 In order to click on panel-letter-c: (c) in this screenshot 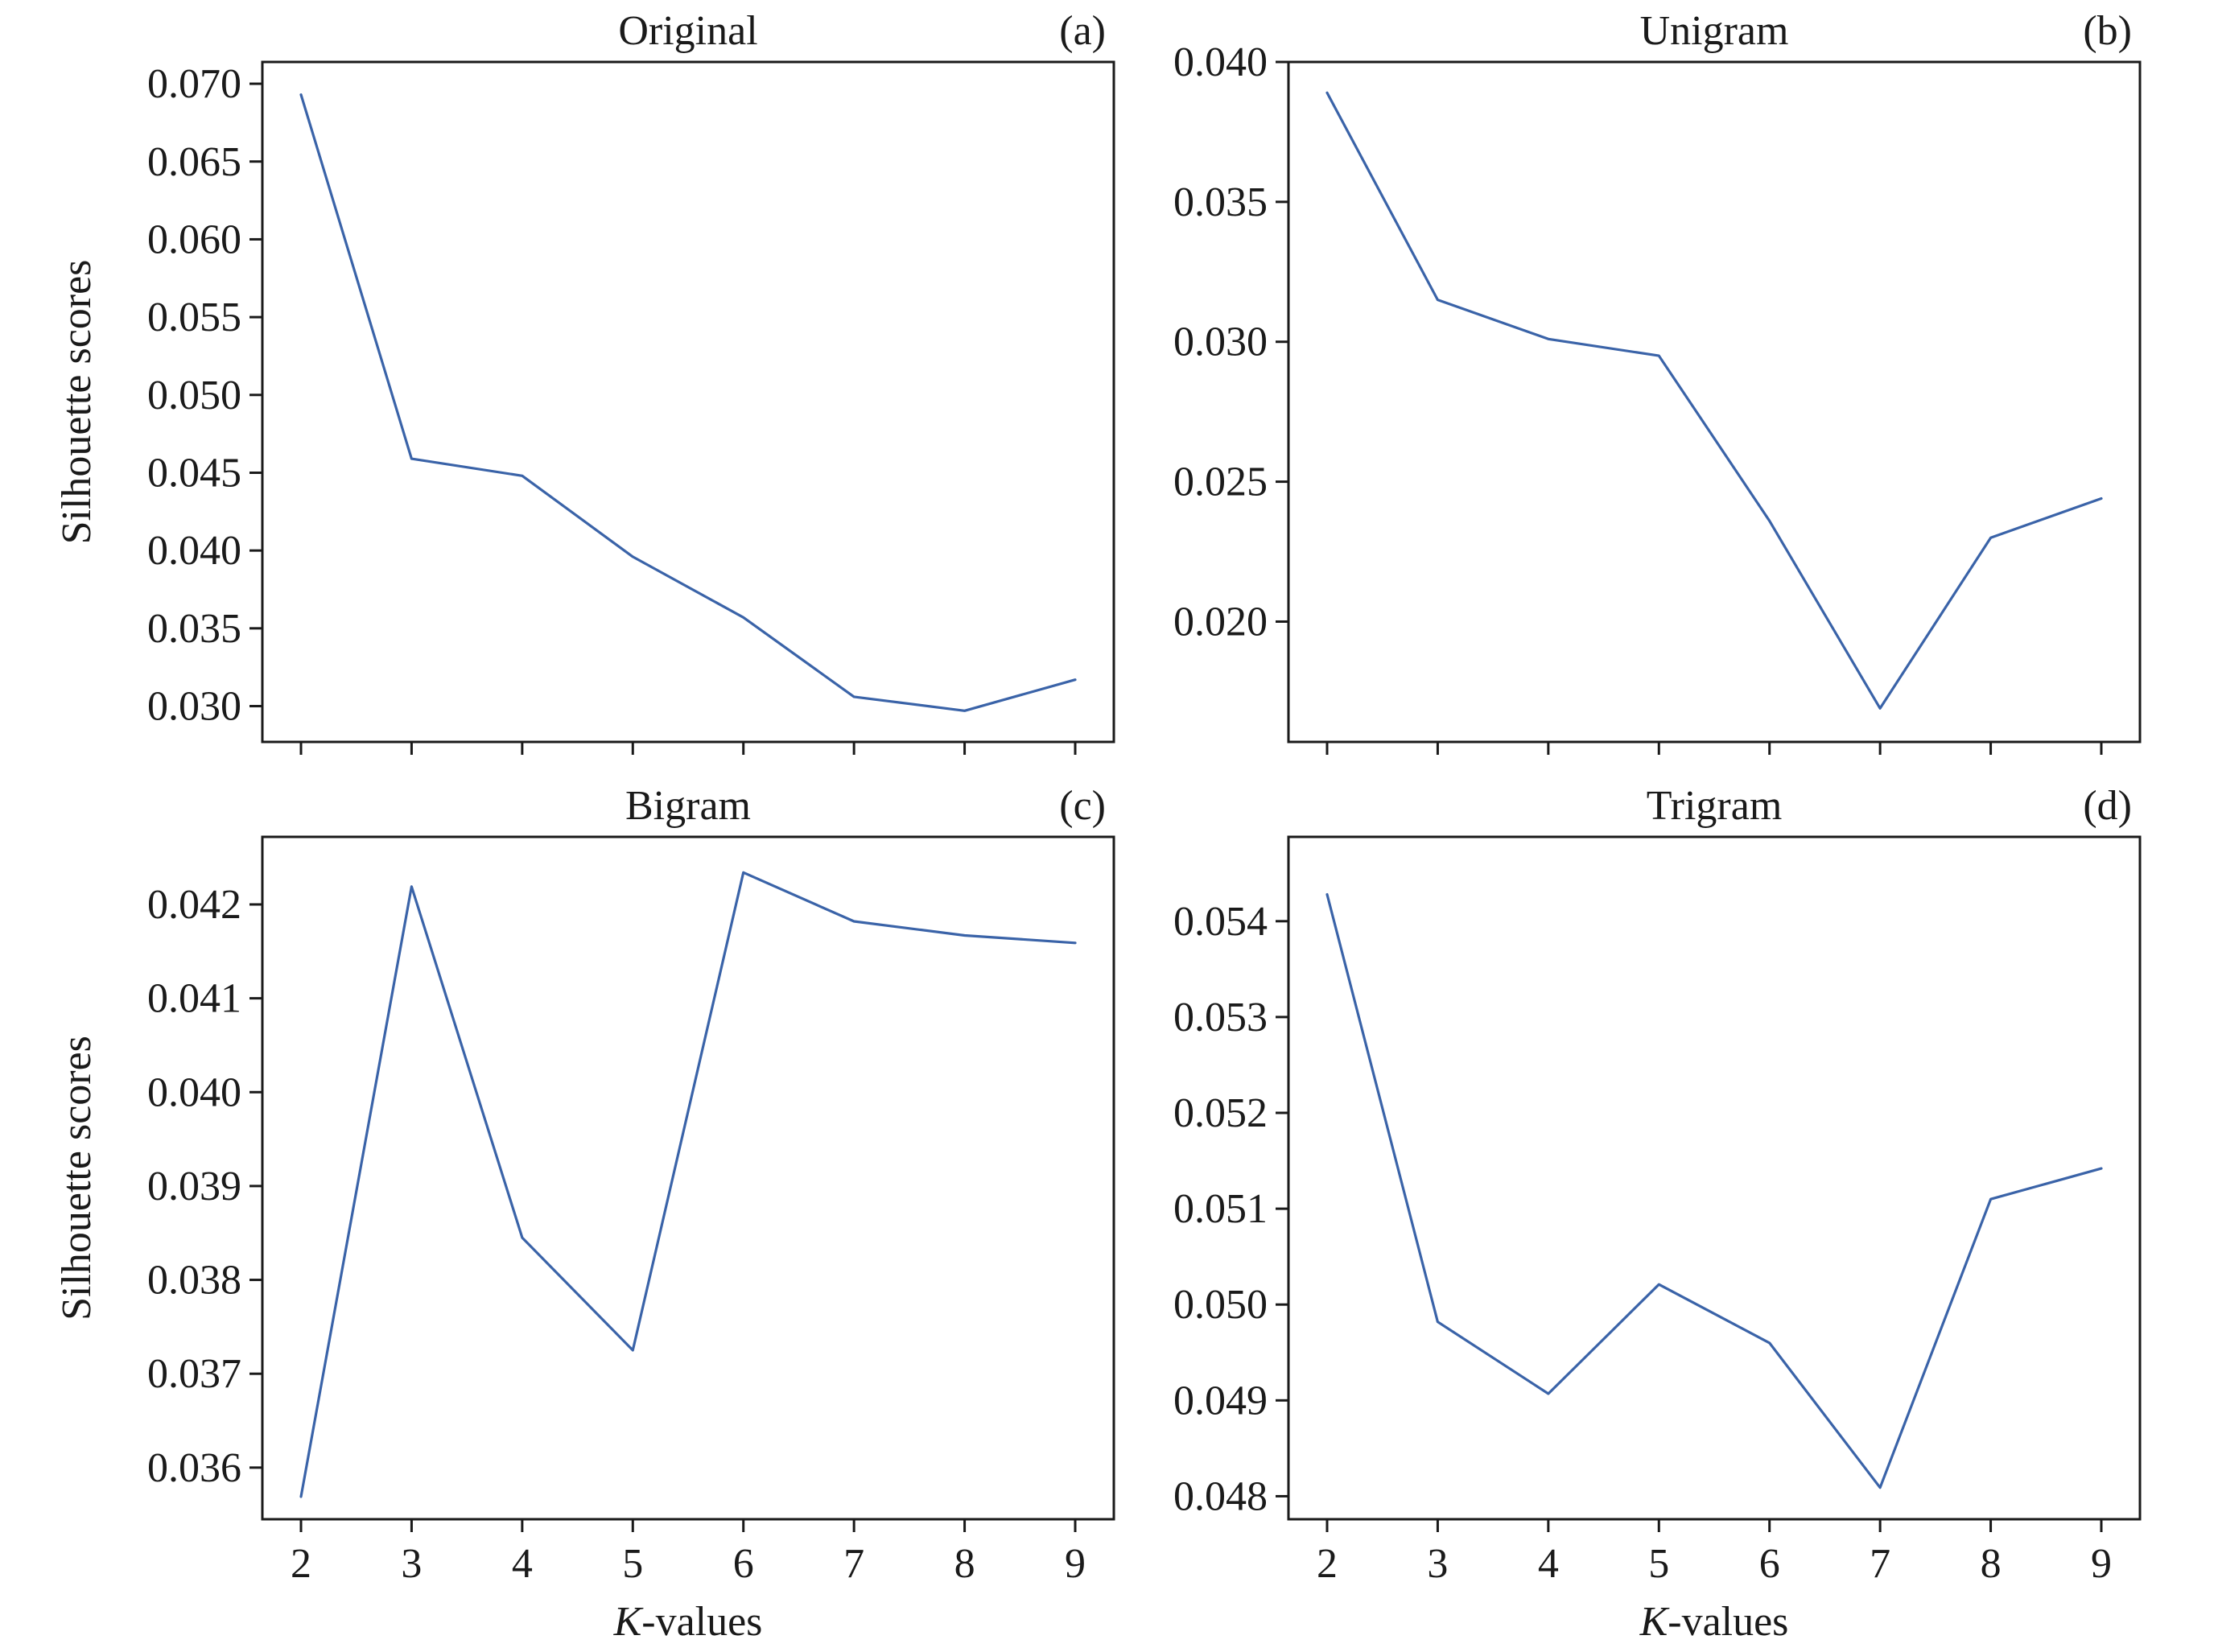, I will do `click(1082, 806)`.